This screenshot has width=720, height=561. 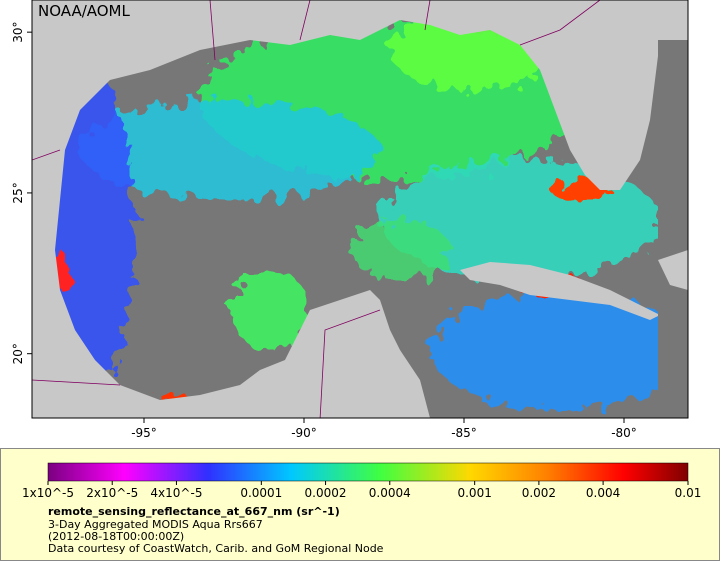 I want to click on colorbar-tick-label: 0.004, so click(x=603, y=493).